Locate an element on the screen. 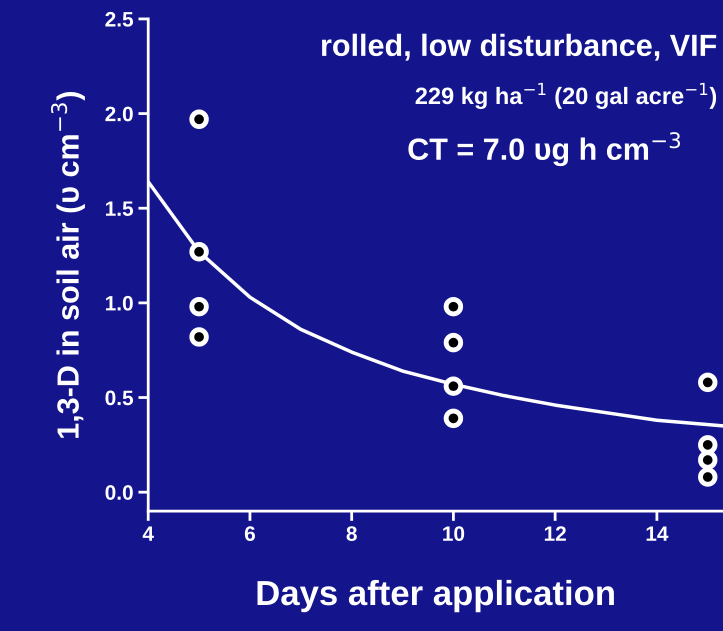 The image size is (723, 631). x-tick-label: 10 is located at coordinates (453, 533).